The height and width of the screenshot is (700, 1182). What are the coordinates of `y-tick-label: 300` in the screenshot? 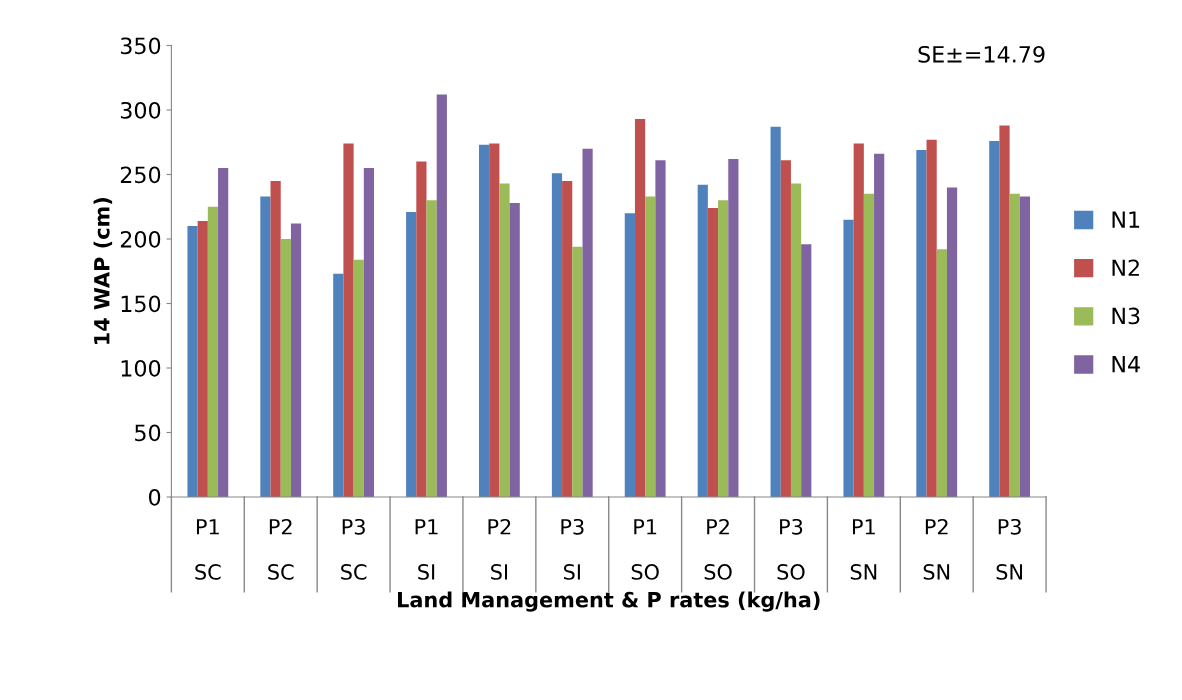 It's located at (140, 110).